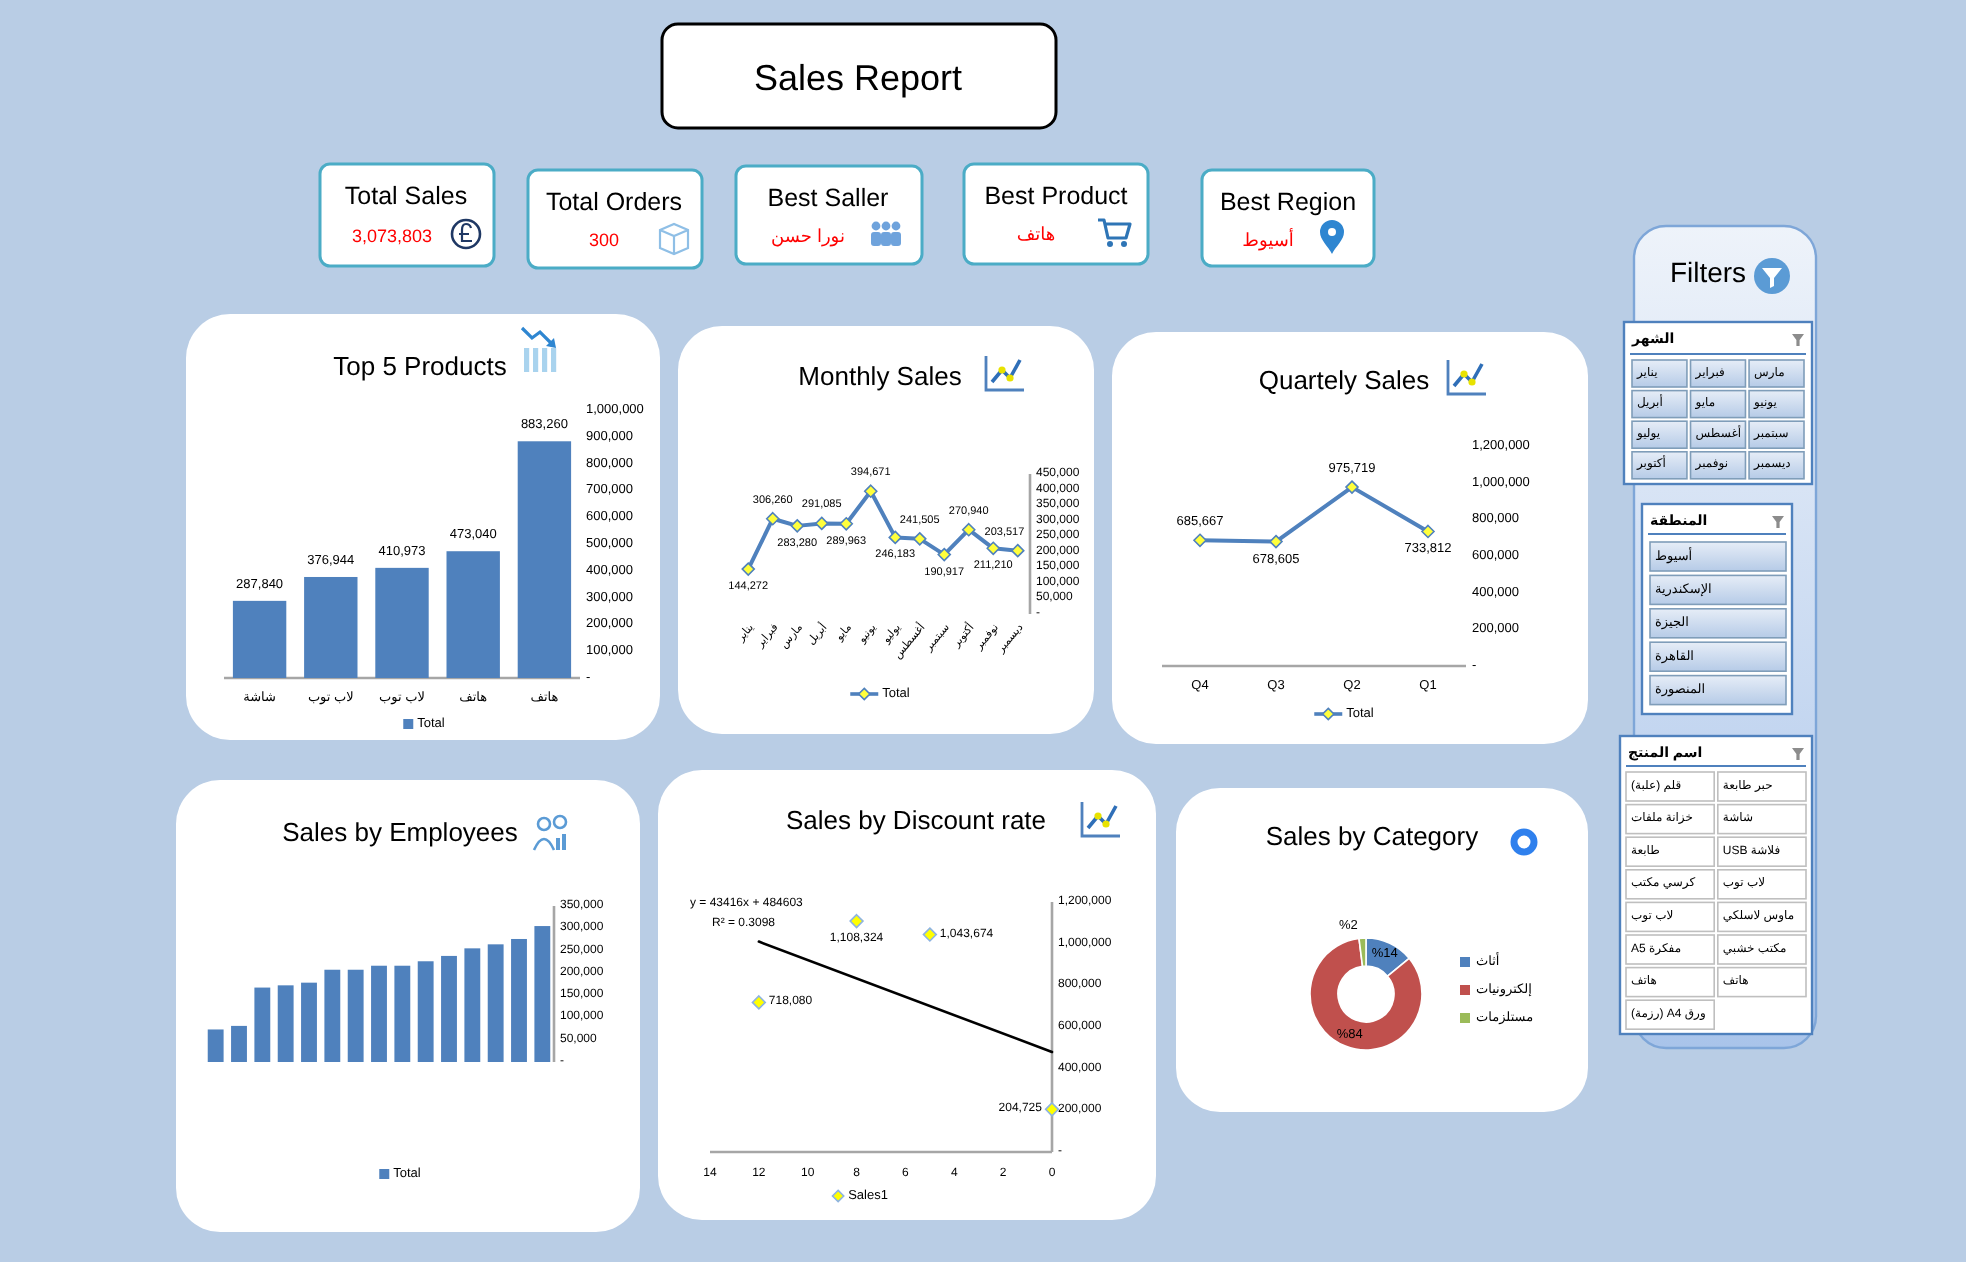 This screenshot has width=1966, height=1262. Describe the element at coordinates (1344, 380) in the screenshot. I see `chart-title: Quartely Sales` at that location.